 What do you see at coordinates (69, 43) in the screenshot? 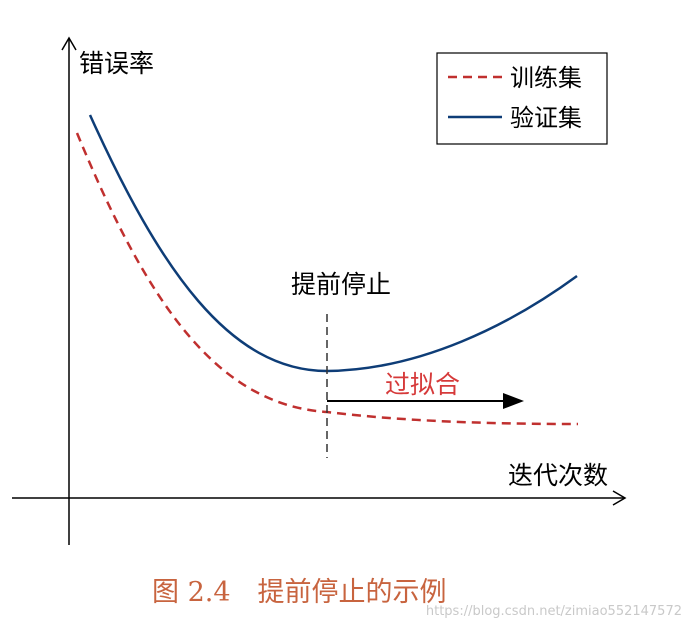
I see `arrowhead-up-icon` at bounding box center [69, 43].